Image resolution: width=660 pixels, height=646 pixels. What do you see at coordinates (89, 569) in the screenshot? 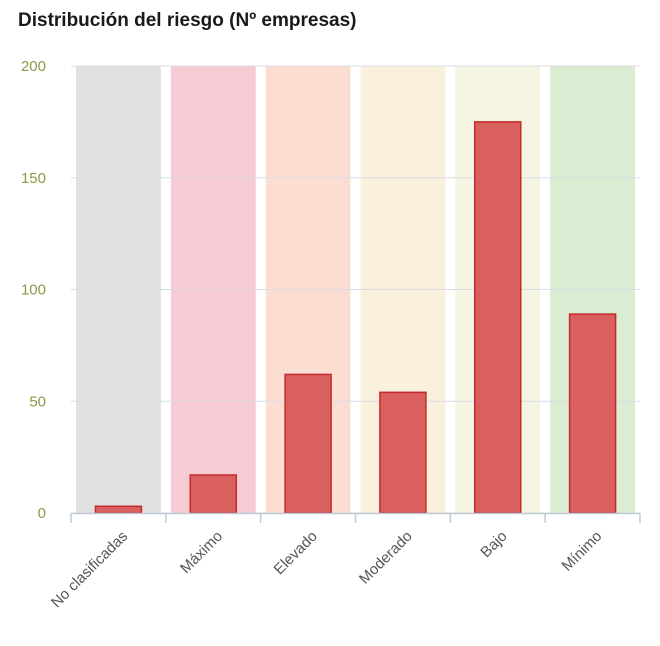
I see `x-tick-label: No clasificadas` at bounding box center [89, 569].